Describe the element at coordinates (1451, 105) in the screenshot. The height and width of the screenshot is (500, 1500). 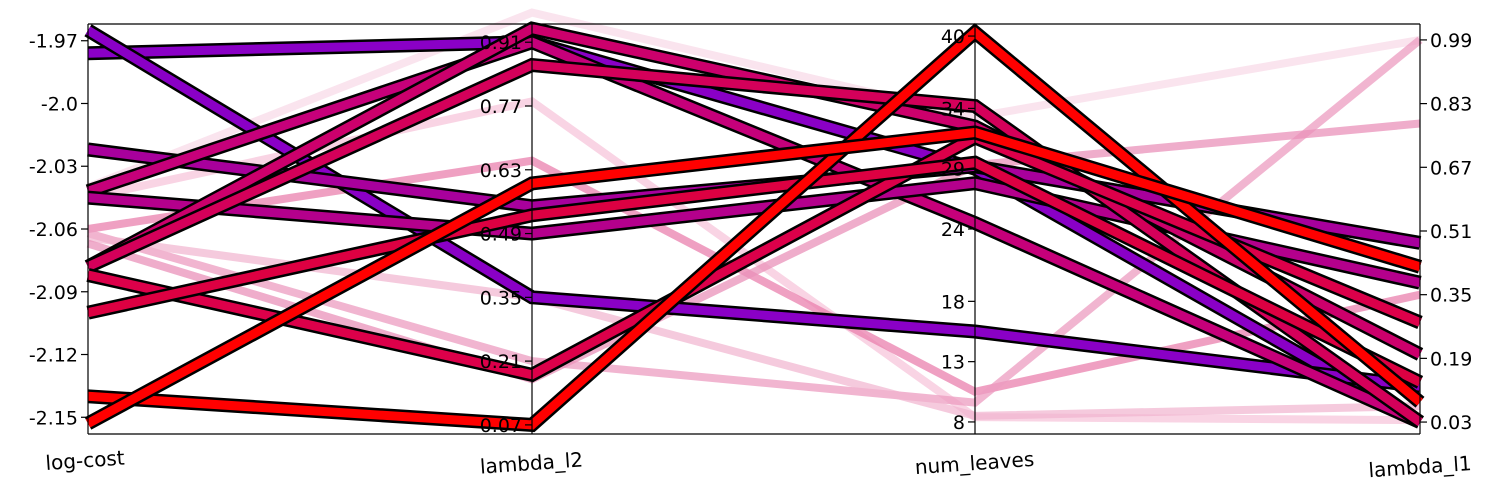
I see `tick-label: 0.83` at that location.